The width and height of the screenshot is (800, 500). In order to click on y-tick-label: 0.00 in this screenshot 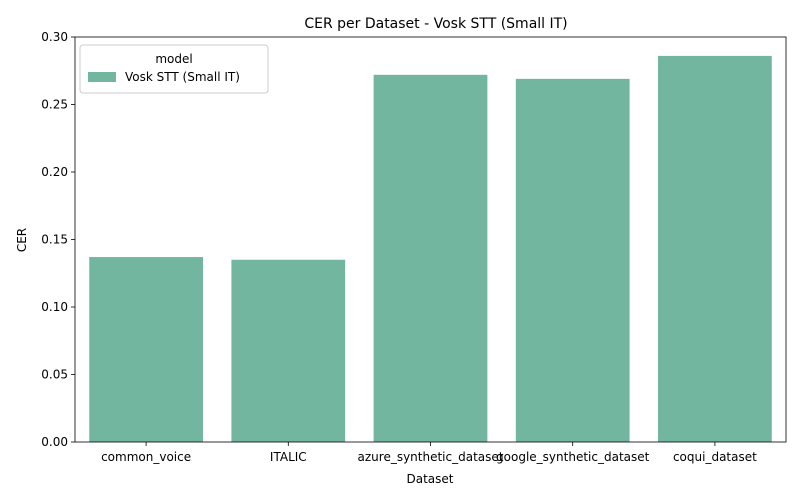, I will do `click(54, 442)`.